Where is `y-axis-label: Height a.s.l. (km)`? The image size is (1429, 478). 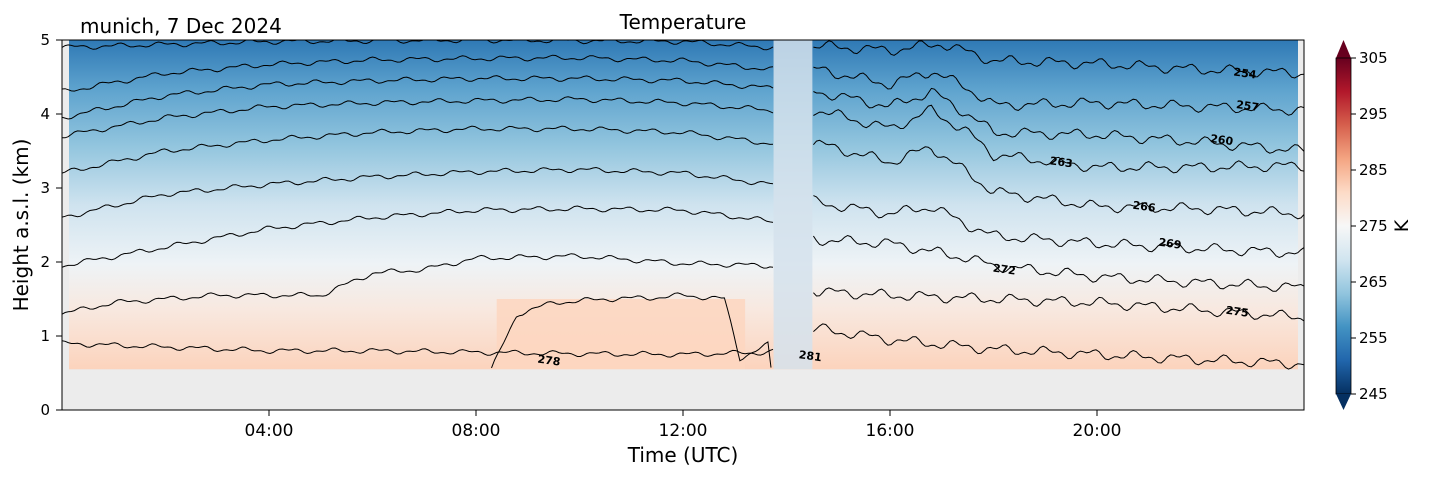
y-axis-label: Height a.s.l. (km) is located at coordinates (21, 225).